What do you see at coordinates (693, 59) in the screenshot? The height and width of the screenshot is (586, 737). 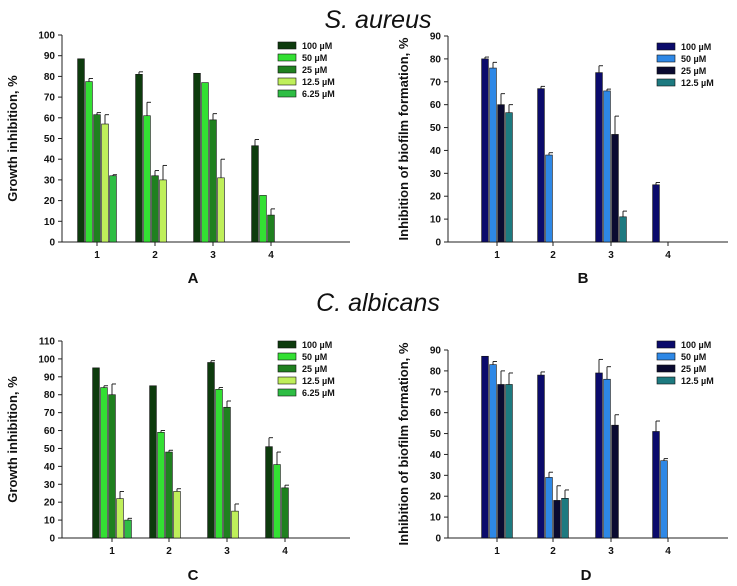 I see `legend-entry: 50 µM` at bounding box center [693, 59].